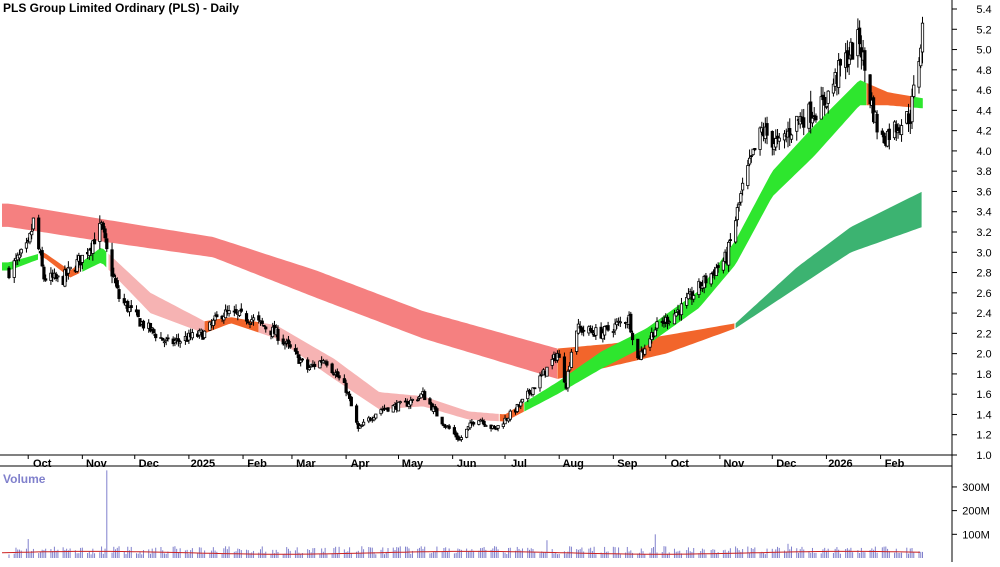  Describe the element at coordinates (895, 464) in the screenshot. I see `x-tick-label: Feb` at that location.